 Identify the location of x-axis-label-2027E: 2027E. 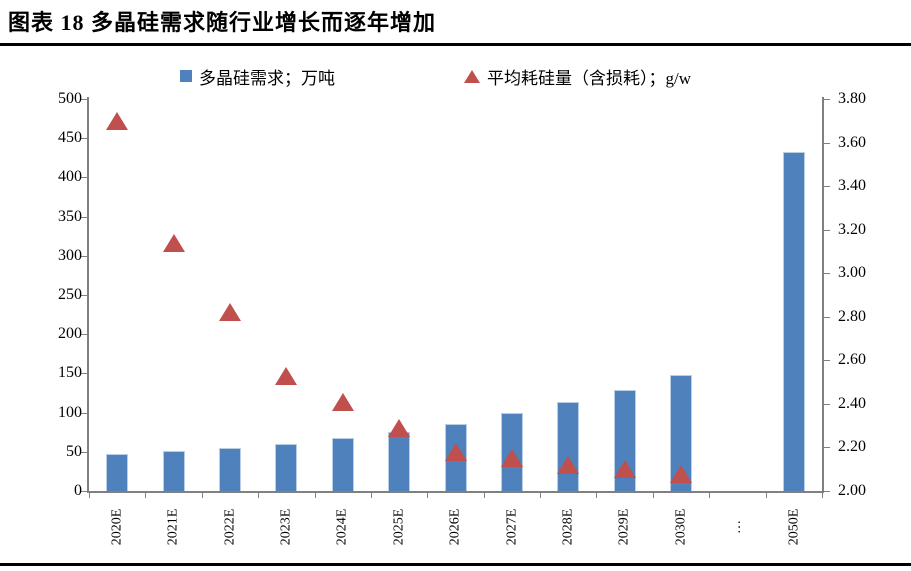
(512, 527).